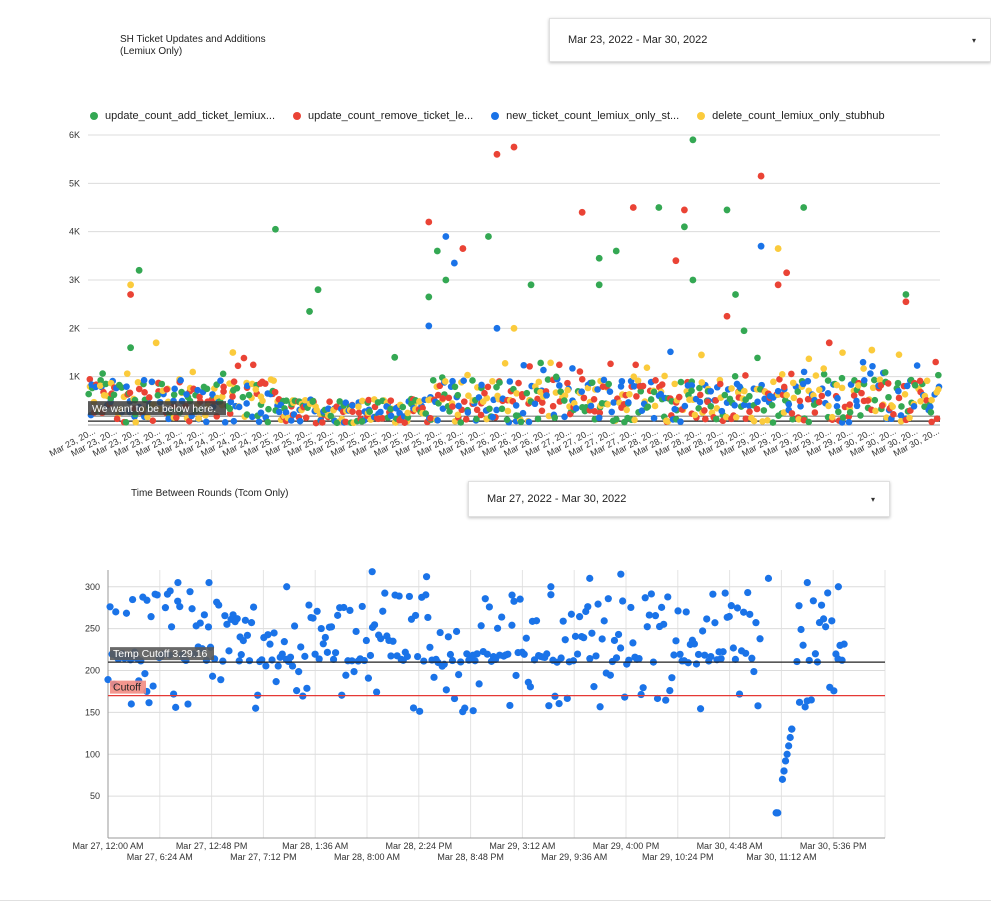  What do you see at coordinates (128, 687) in the screenshot?
I see `reference-label-bg` at bounding box center [128, 687].